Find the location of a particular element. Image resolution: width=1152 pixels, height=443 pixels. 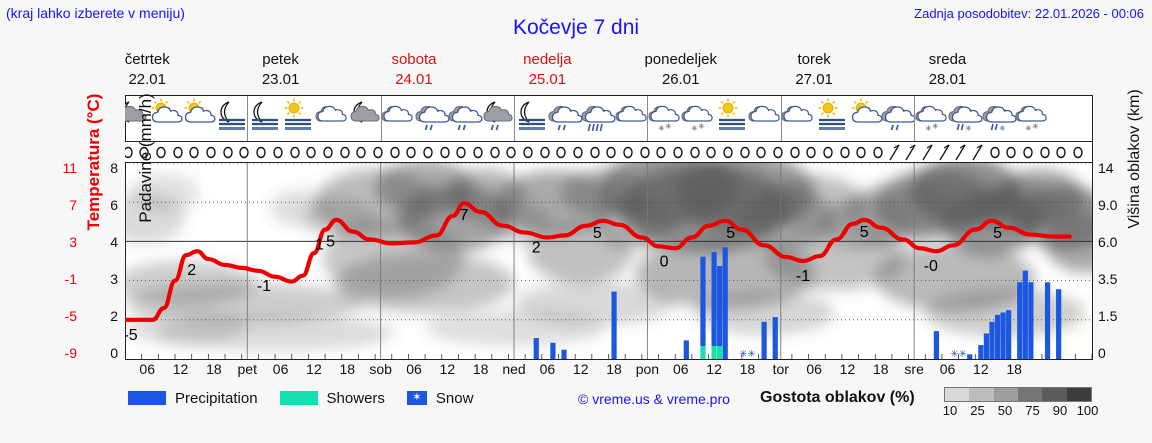

day-header-ponedeljek: ponedeljek 26.01 is located at coordinates (681, 70).